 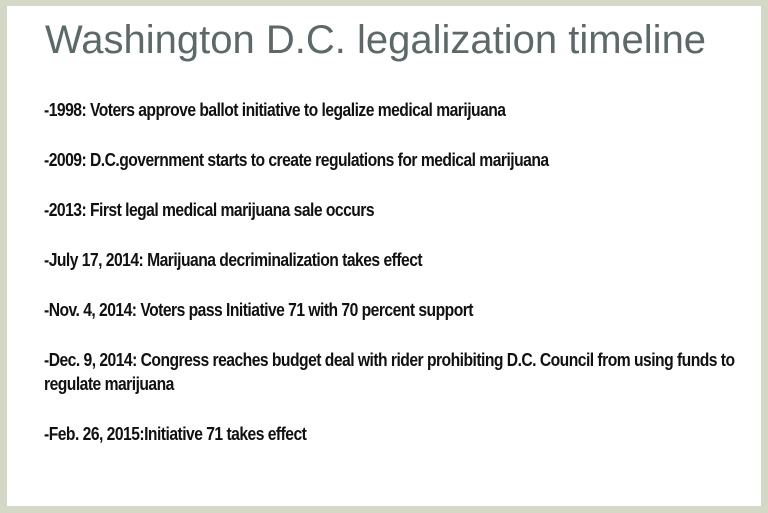 What do you see at coordinates (376, 40) in the screenshot?
I see `page-title: Washington D.C. legalization timeline` at bounding box center [376, 40].